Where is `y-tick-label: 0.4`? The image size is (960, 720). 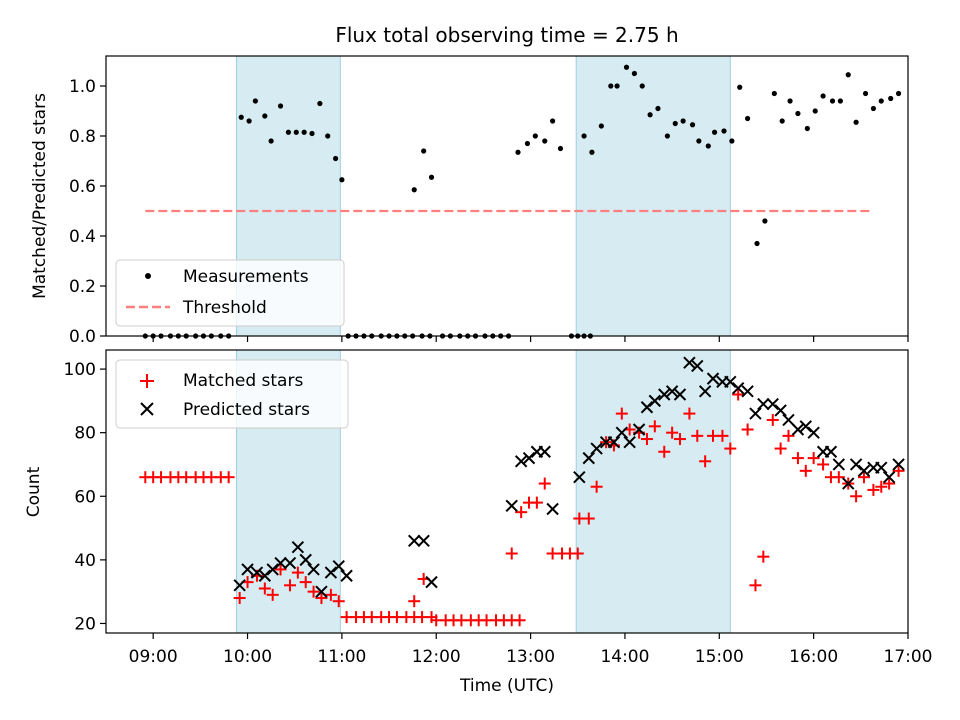
y-tick-label: 0.4 is located at coordinates (82, 237).